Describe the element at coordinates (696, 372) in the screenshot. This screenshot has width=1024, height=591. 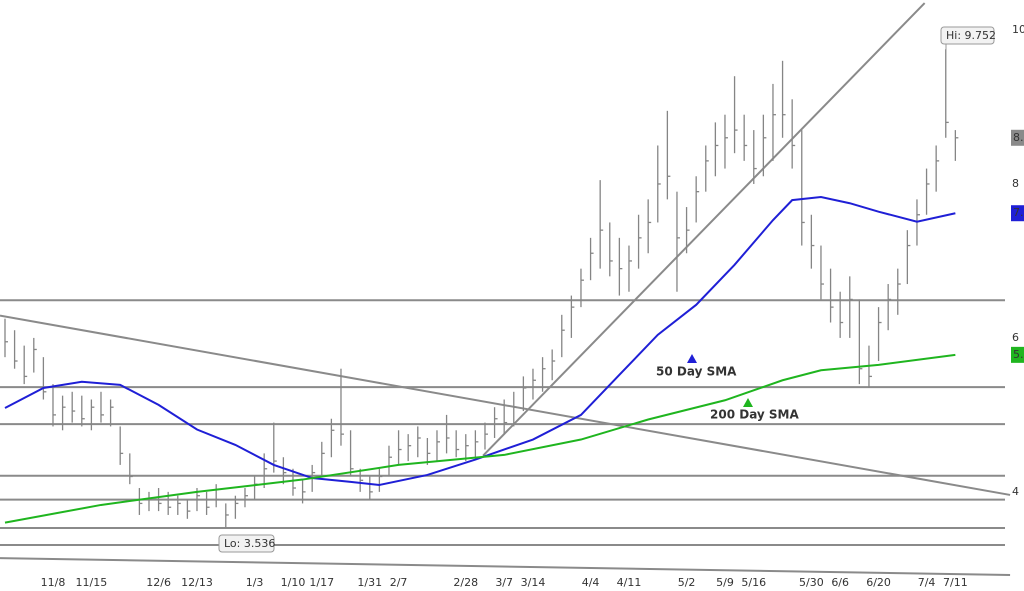
I see `legend-label: 50 Day SMA` at that location.